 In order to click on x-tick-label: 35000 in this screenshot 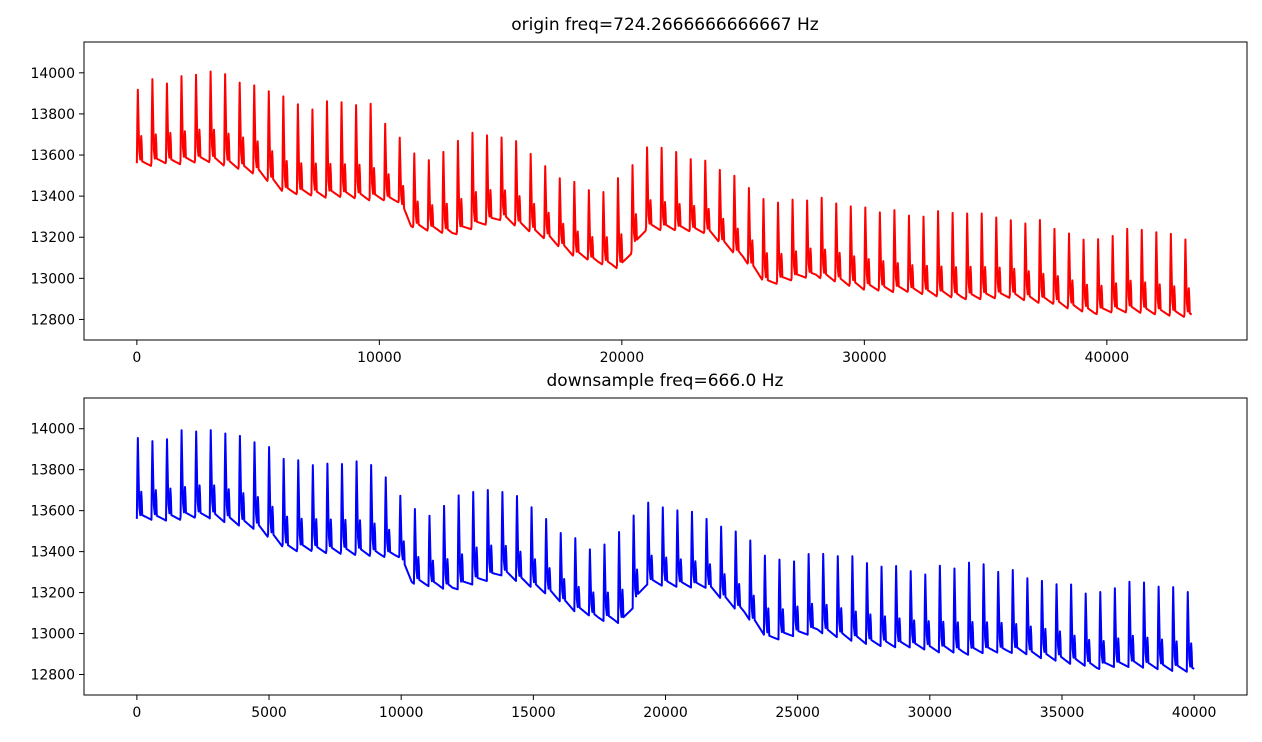, I will do `click(1062, 713)`.